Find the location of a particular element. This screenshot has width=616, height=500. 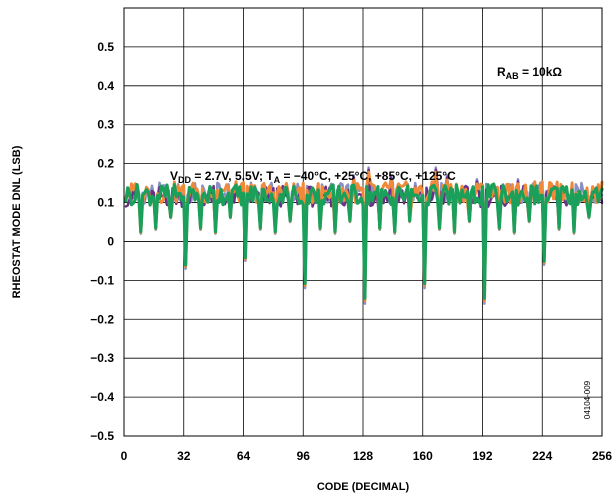

x-tick-labels: 0 32 64 96 128 160 192 224 256 is located at coordinates (367, 456).